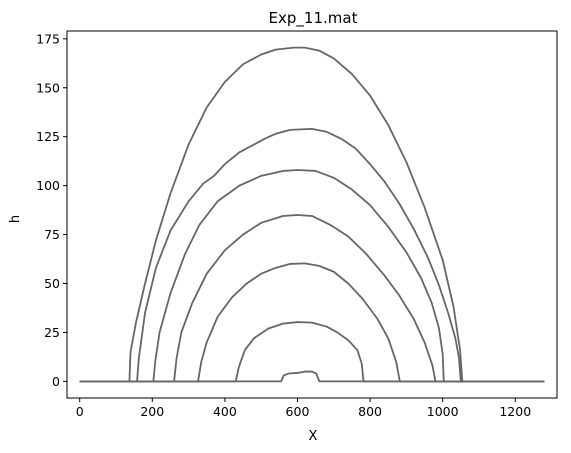  What do you see at coordinates (52, 332) in the screenshot?
I see `y-tick-label: 25` at bounding box center [52, 332].